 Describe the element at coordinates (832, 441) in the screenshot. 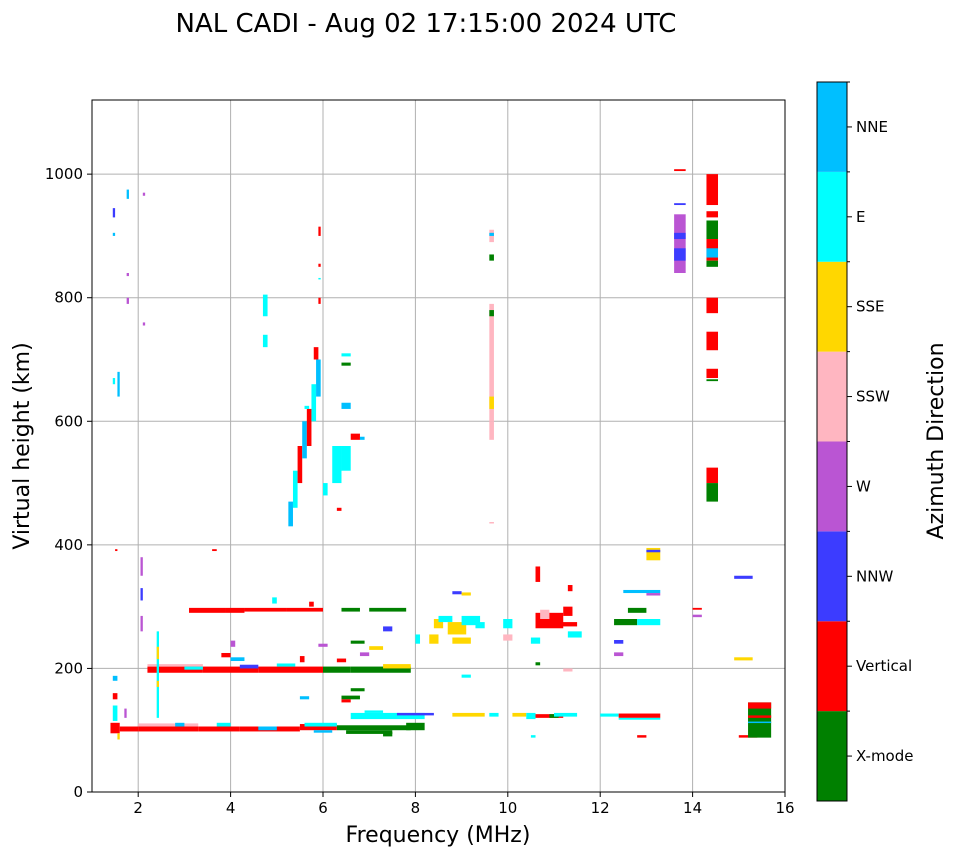

I see `colorbar-frame` at that location.